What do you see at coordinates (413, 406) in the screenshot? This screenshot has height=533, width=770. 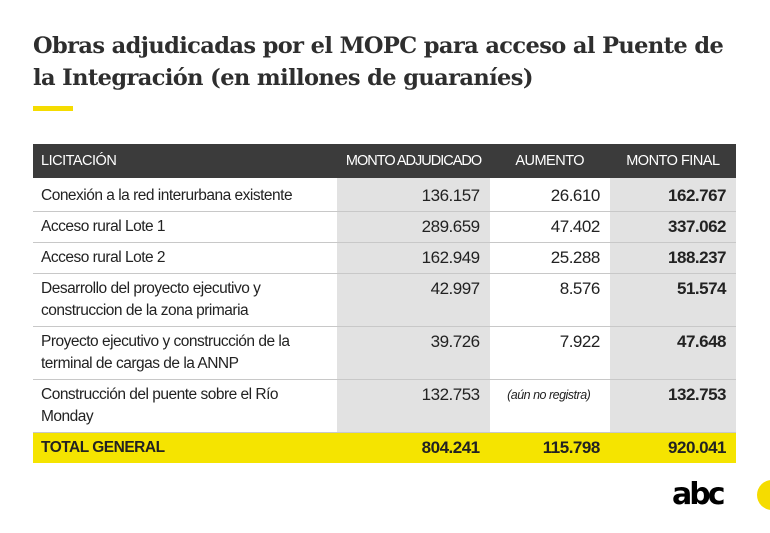 I see `row-monto: 132.753` at bounding box center [413, 406].